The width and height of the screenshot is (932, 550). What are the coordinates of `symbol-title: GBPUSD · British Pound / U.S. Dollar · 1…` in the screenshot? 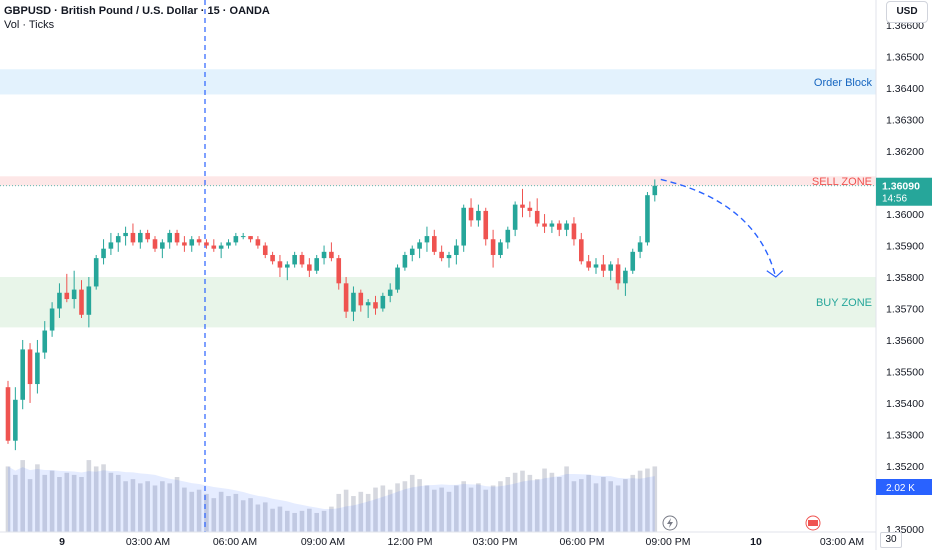 It's located at (137, 11).